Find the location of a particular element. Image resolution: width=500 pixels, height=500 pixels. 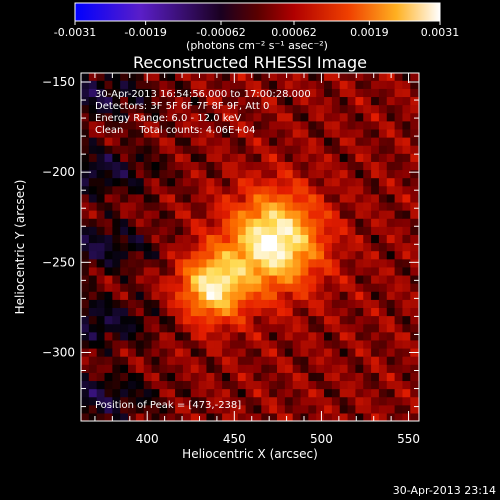

y-tick-label: −250 is located at coordinates (58, 262).